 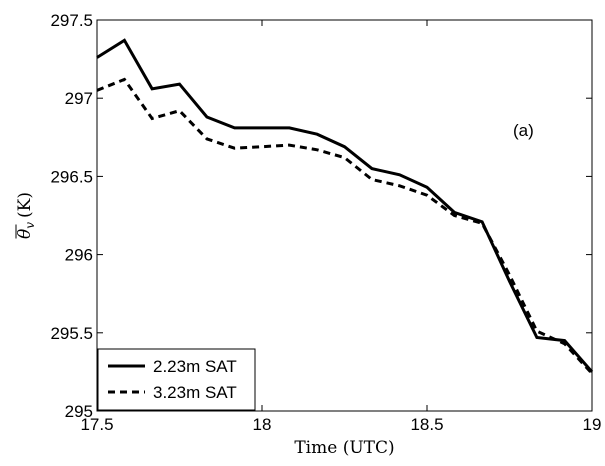 What do you see at coordinates (25, 205) in the screenshot?
I see `y-axis-unit: (K)` at bounding box center [25, 205].